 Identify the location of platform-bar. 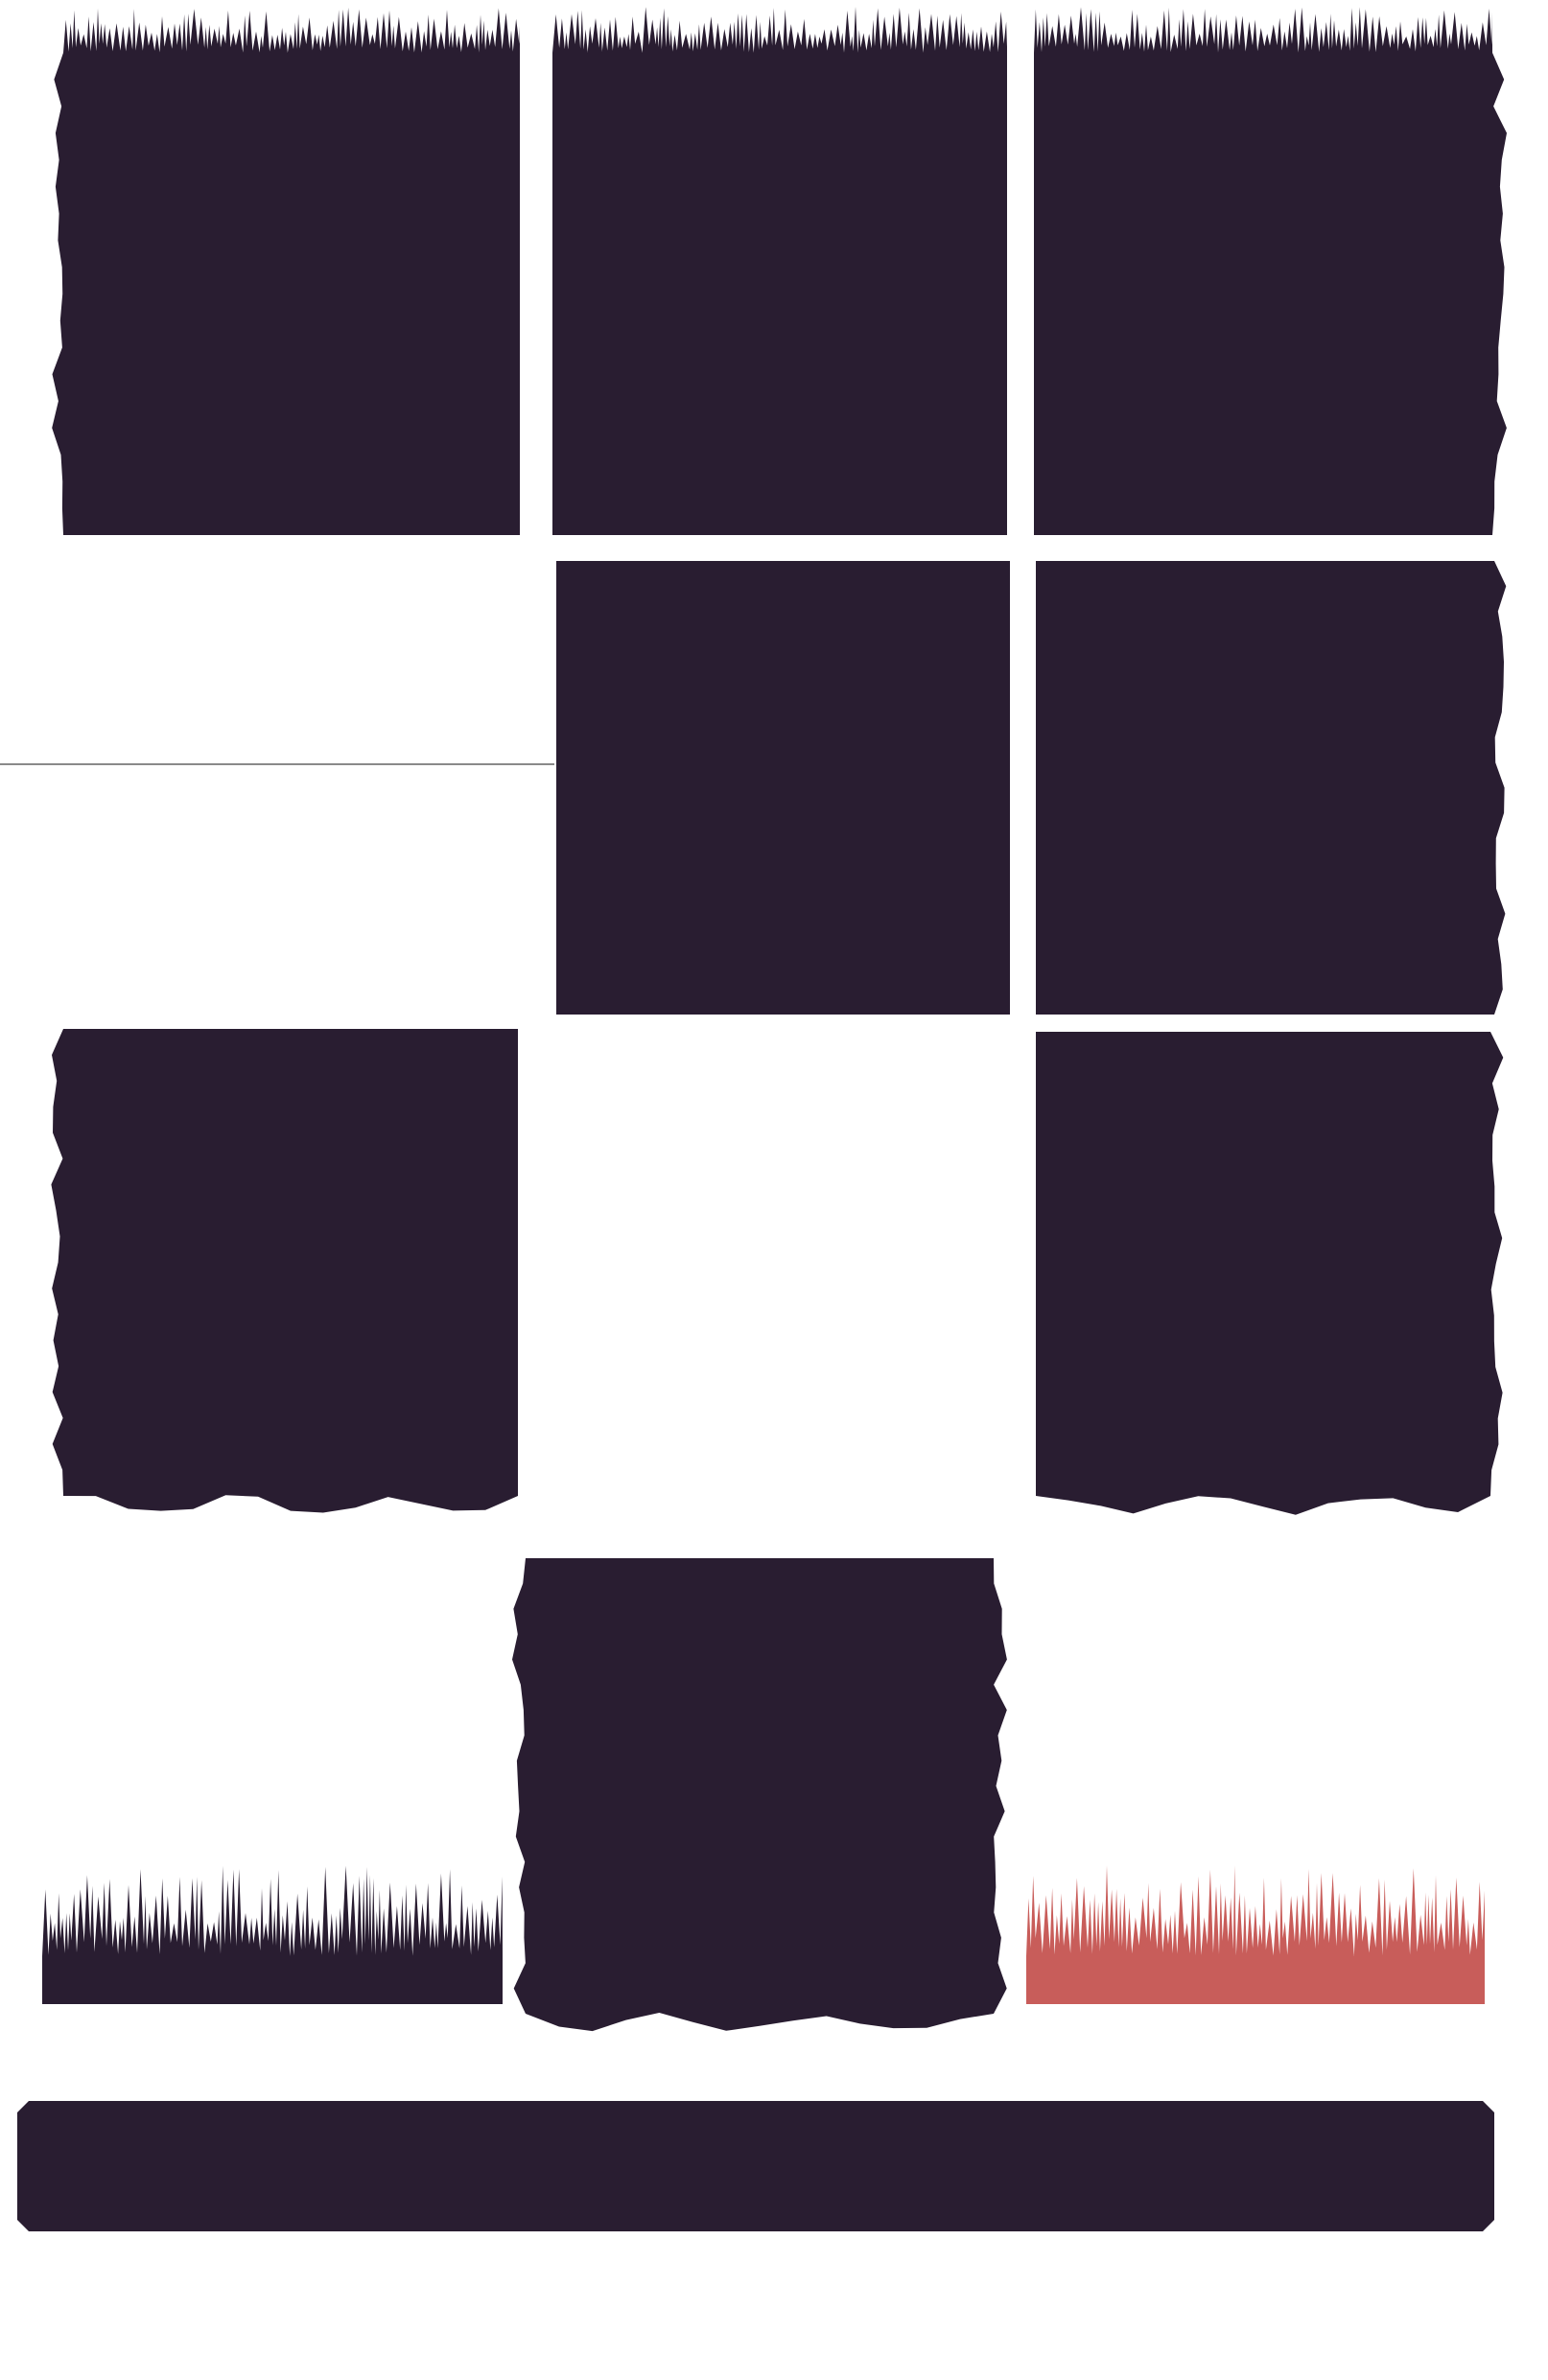
(755, 2166).